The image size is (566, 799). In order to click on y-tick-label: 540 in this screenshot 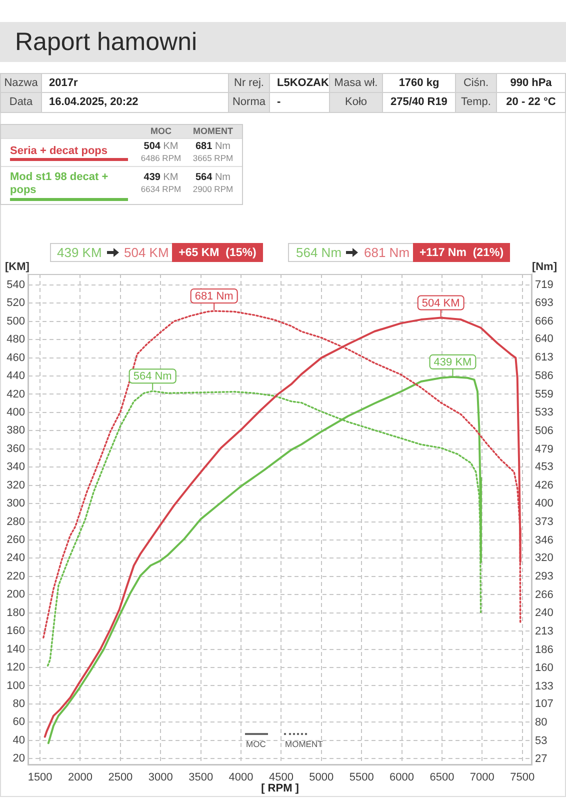, I will do `click(15, 284)`.